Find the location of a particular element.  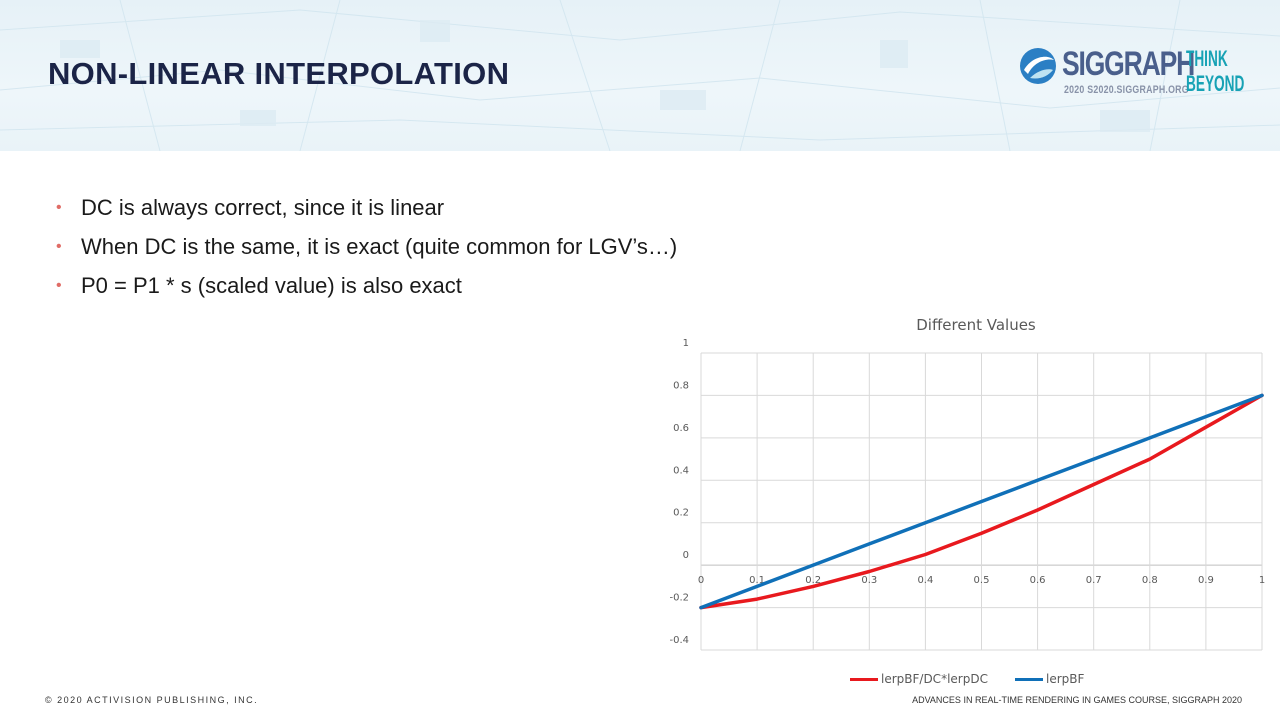

x-tick-label: 1 is located at coordinates (1262, 580).